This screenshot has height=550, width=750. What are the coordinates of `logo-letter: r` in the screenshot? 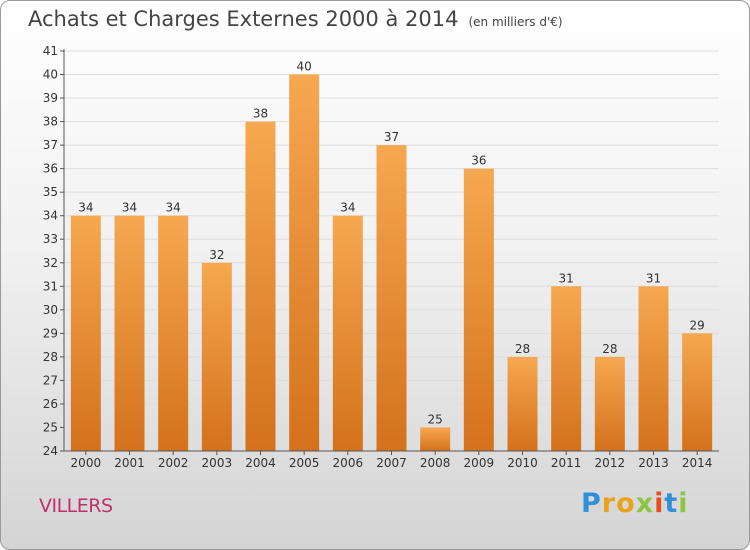 It's located at (609, 503).